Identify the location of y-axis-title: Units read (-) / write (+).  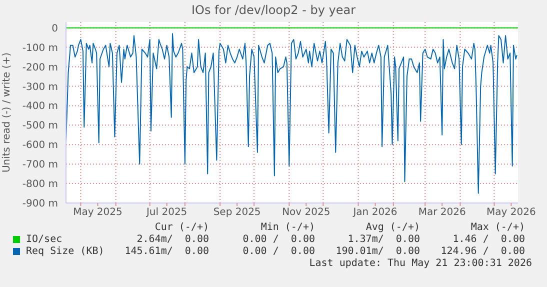
(7, 112).